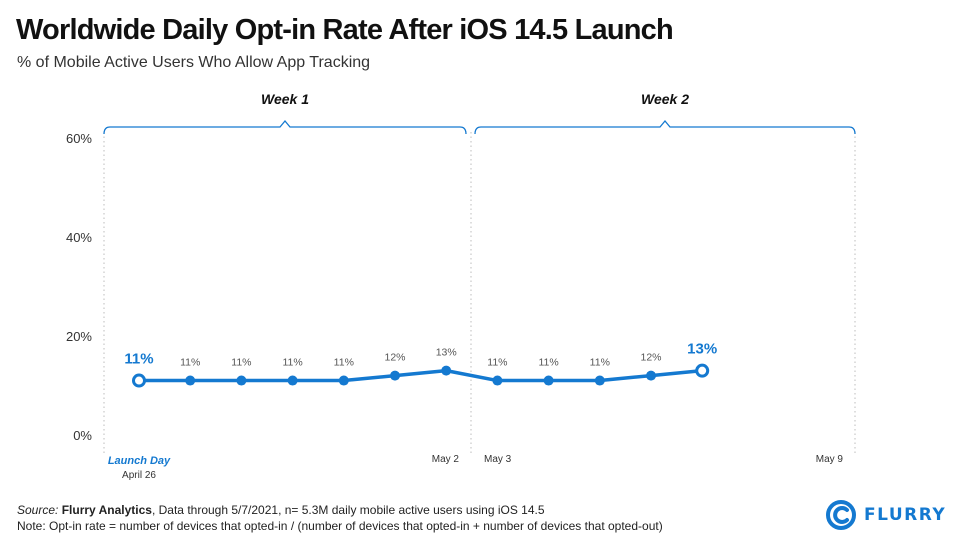 The image size is (960, 545). Describe the element at coordinates (106, 510) in the screenshot. I see `source-name: Flurry Analytics` at that location.